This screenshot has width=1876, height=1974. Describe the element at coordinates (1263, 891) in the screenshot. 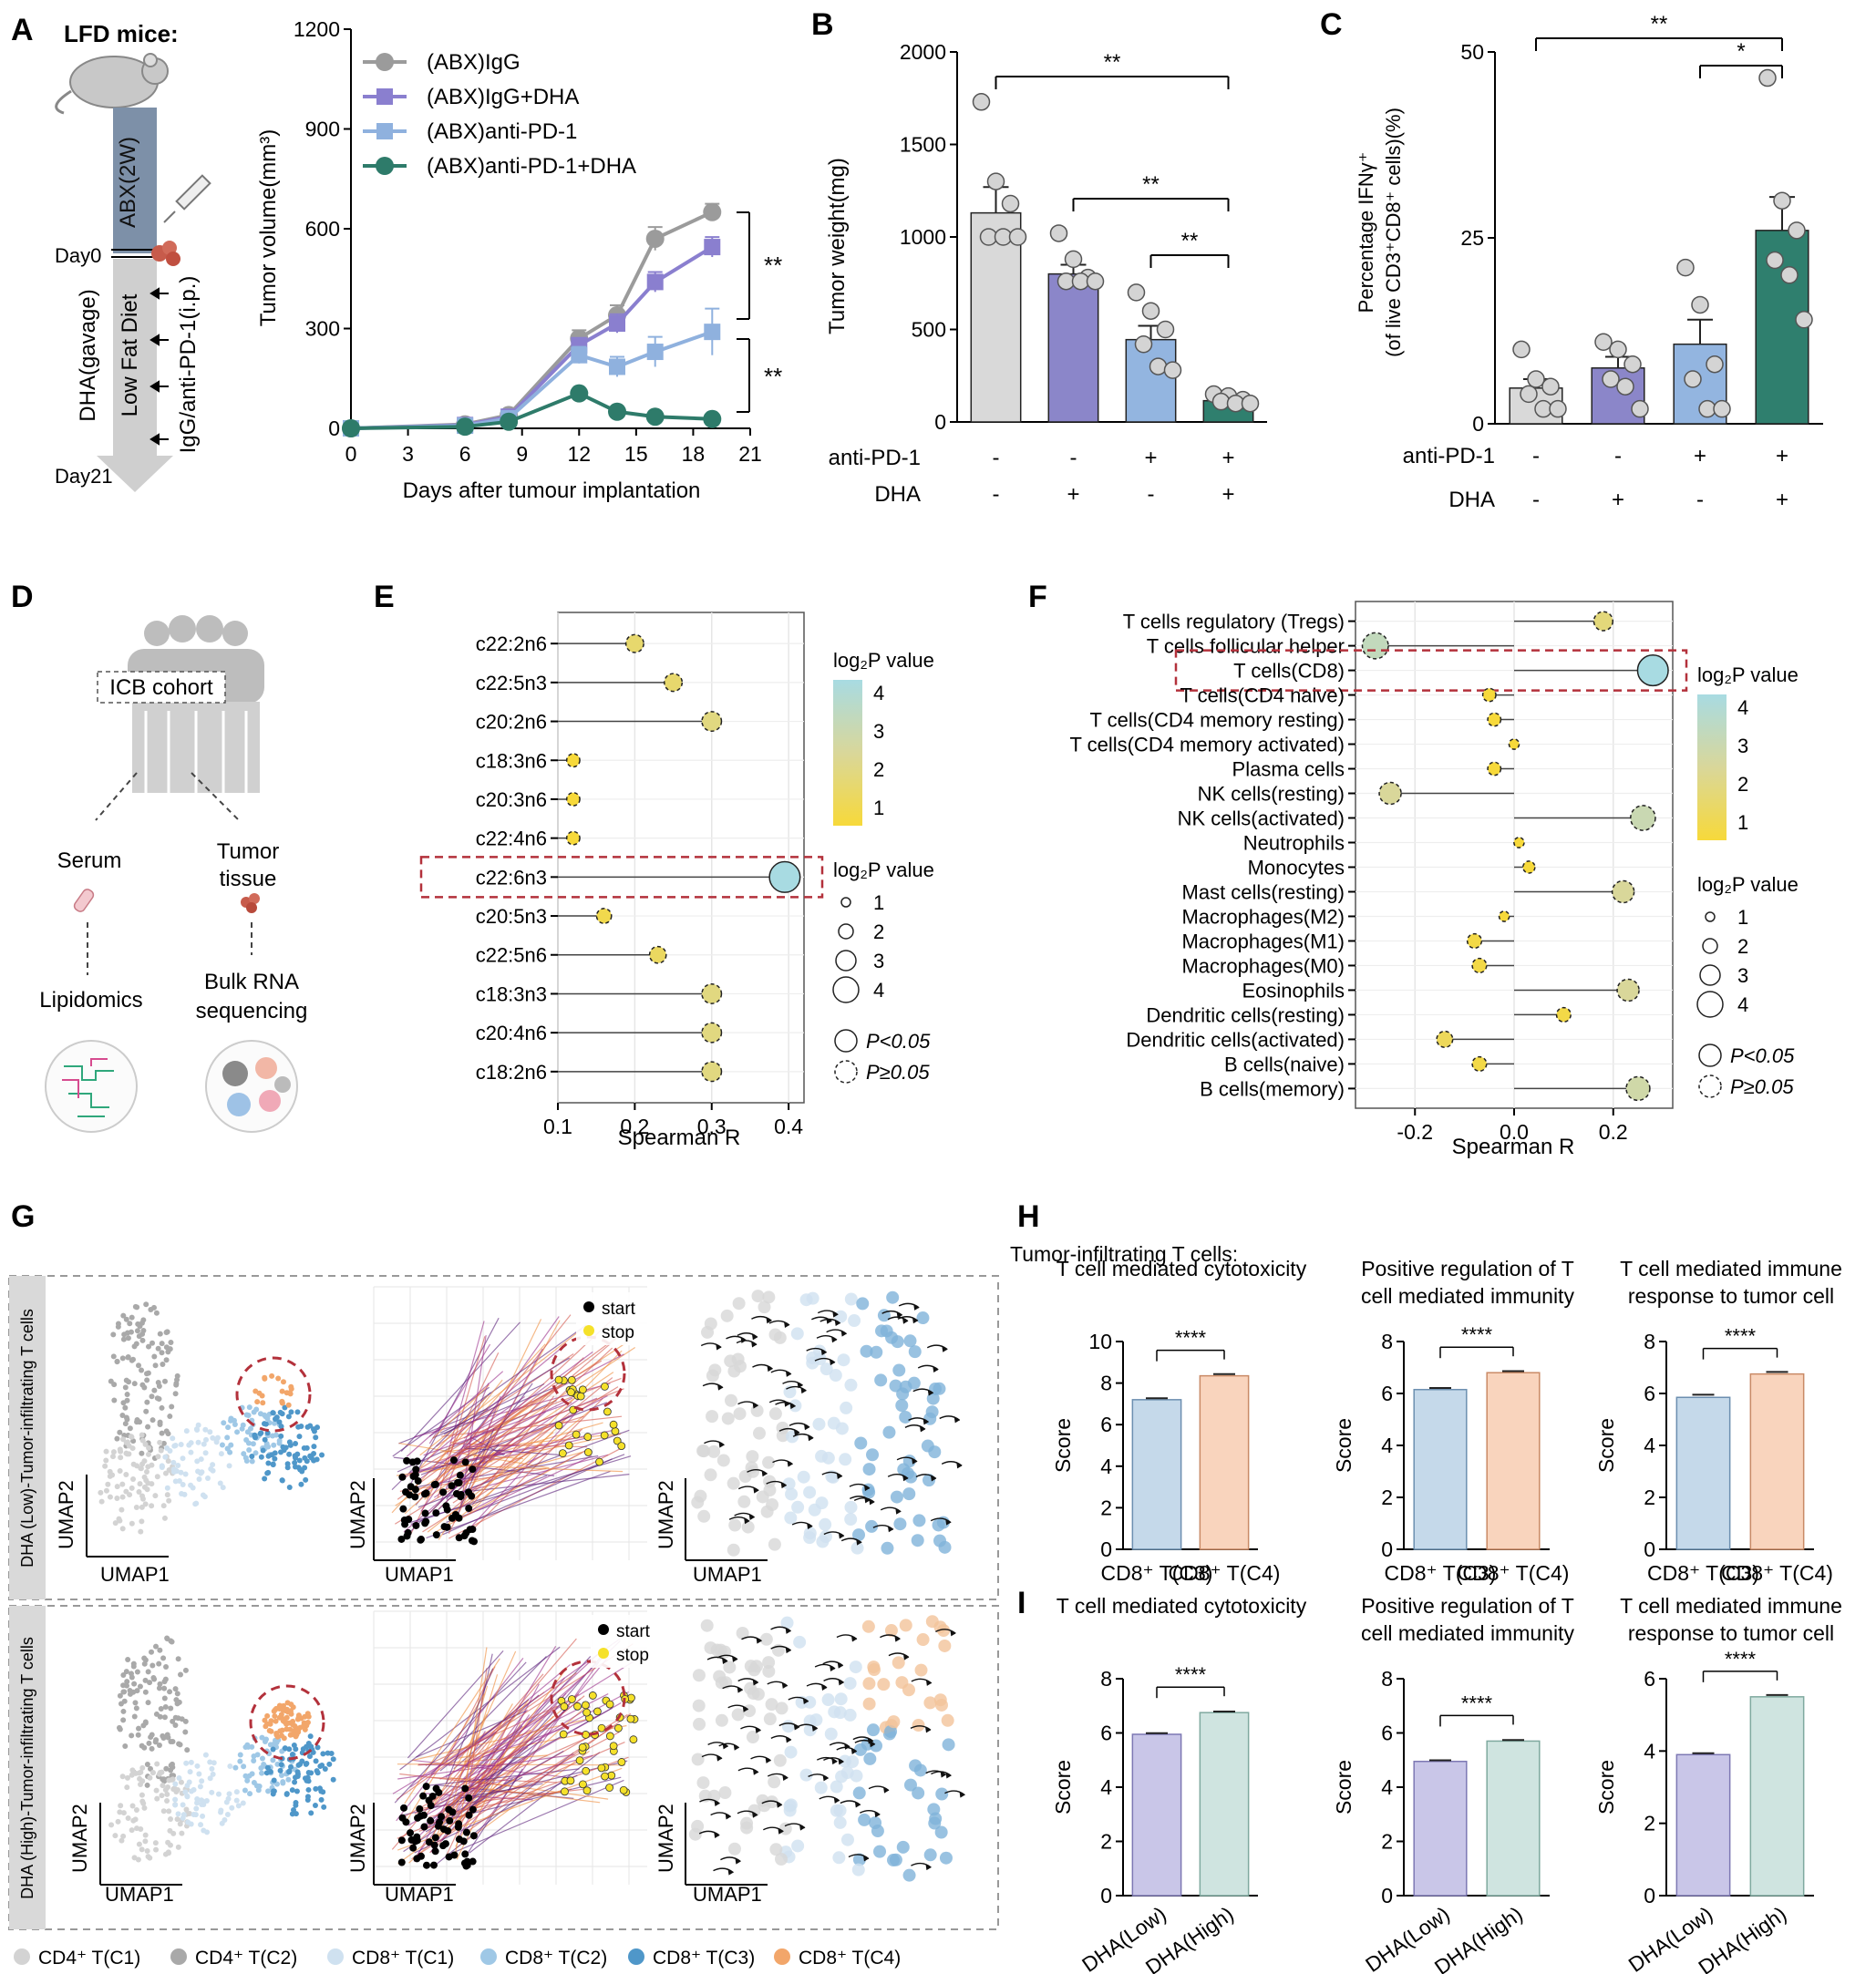

I see `category-label: Mast cells(resting)` at that location.